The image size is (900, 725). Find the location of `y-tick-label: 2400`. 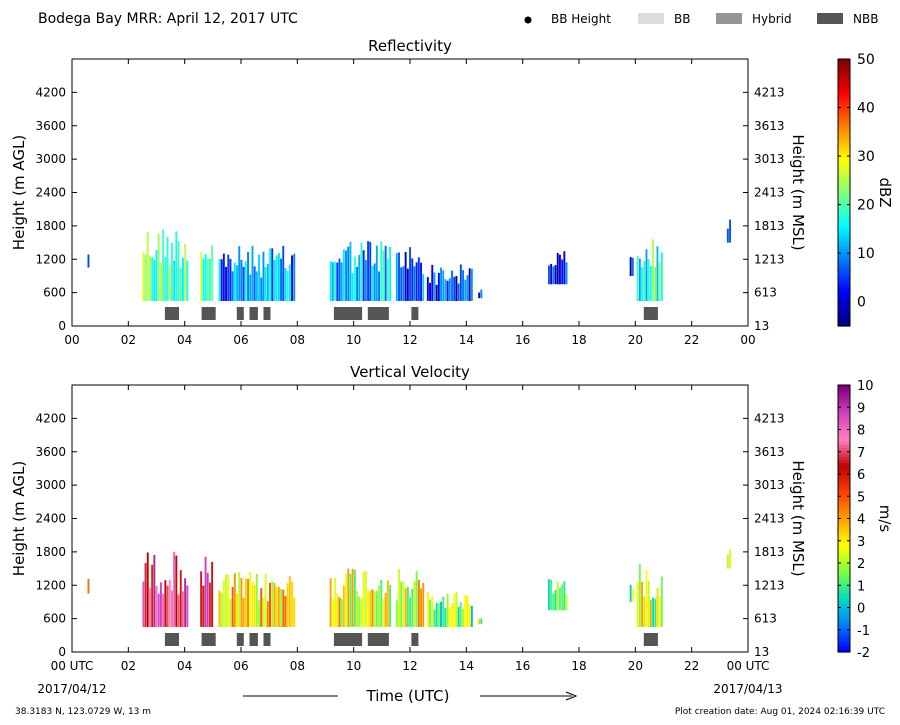

y-tick-label: 2400 is located at coordinates (50, 193).